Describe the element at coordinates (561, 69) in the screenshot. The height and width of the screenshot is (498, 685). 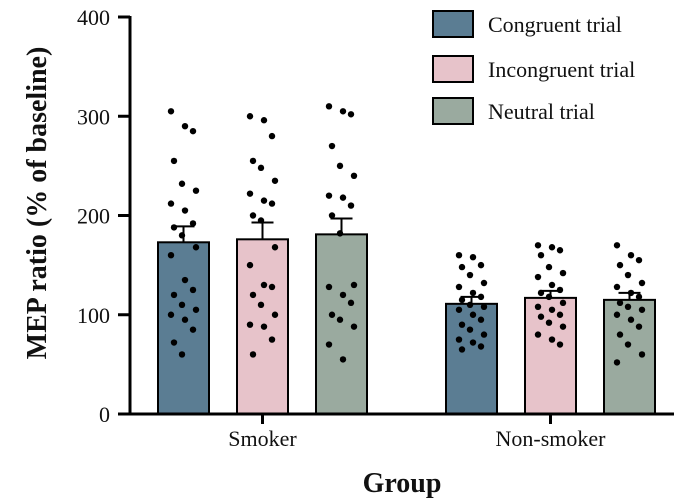
I see `legend-label-1: Incongruent trial` at that location.